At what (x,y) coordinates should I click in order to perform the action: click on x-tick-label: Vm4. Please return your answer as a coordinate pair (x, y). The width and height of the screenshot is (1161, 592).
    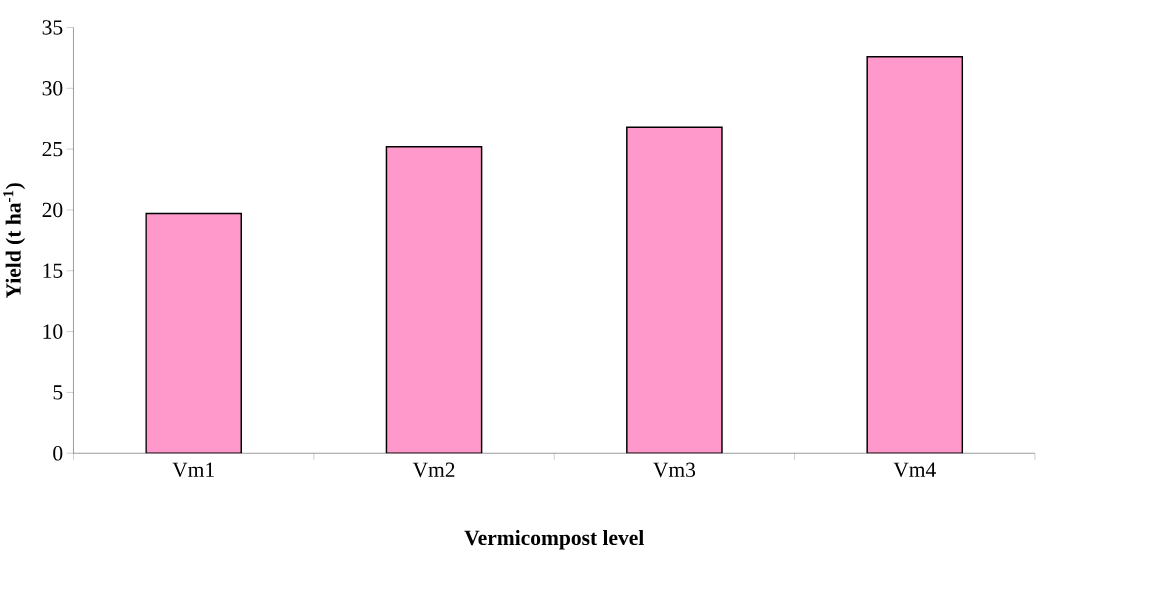
    Looking at the image, I should click on (914, 470).